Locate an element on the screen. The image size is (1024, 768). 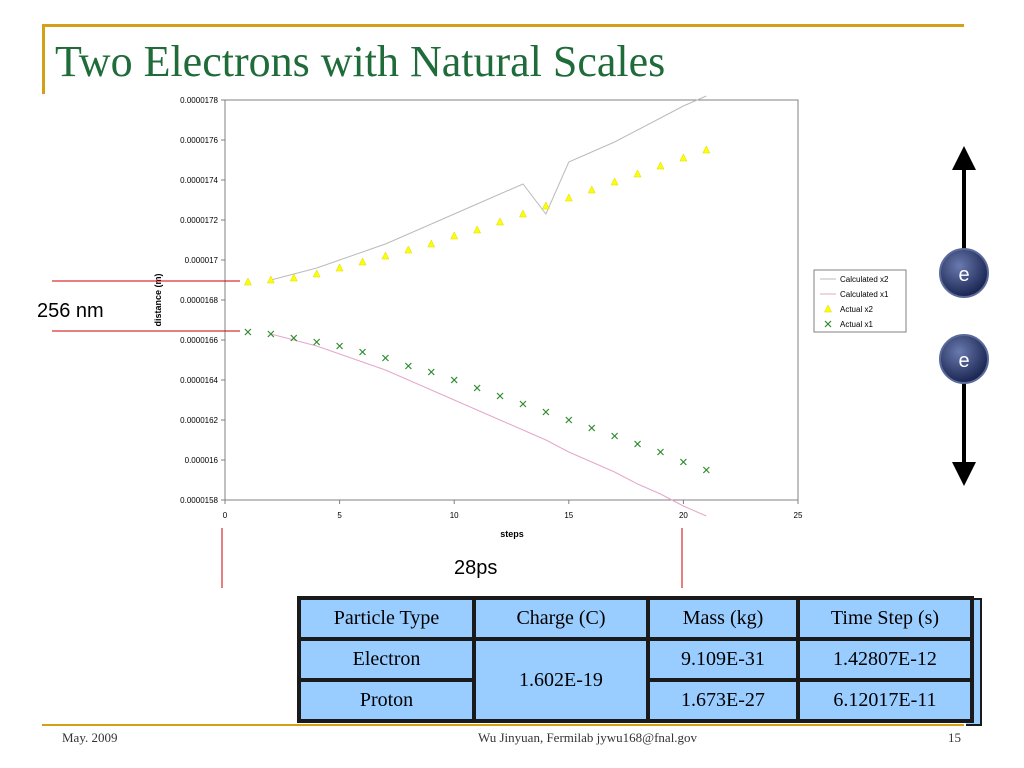
legend-label-actual-x1: Actual x1 is located at coordinates (856, 324).